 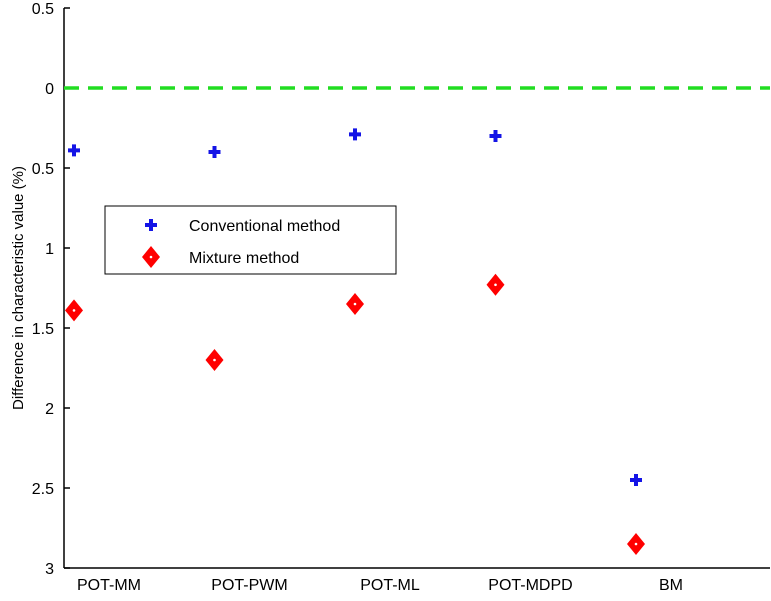 I want to click on y-tick-label: 3, so click(x=49, y=569).